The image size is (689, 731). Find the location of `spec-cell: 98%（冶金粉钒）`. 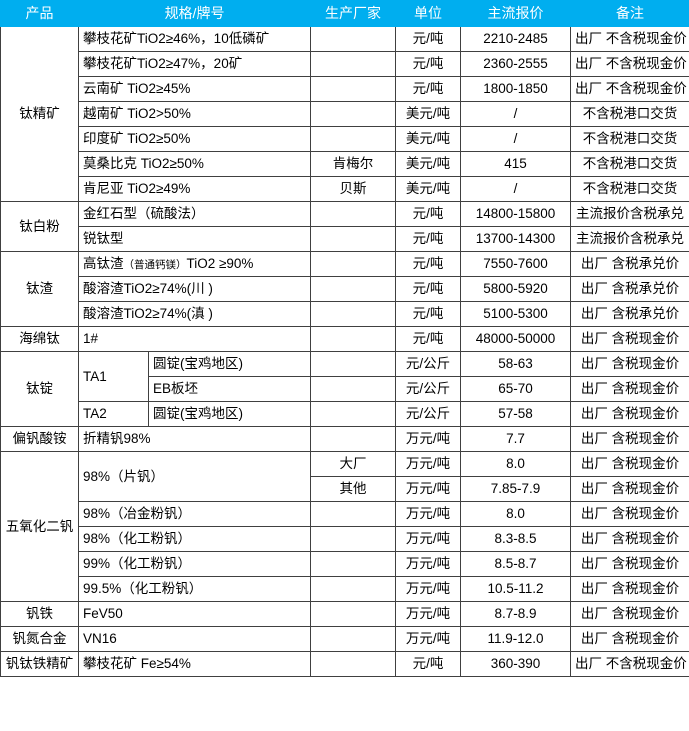

spec-cell: 98%（冶金粉钒） is located at coordinates (194, 514).